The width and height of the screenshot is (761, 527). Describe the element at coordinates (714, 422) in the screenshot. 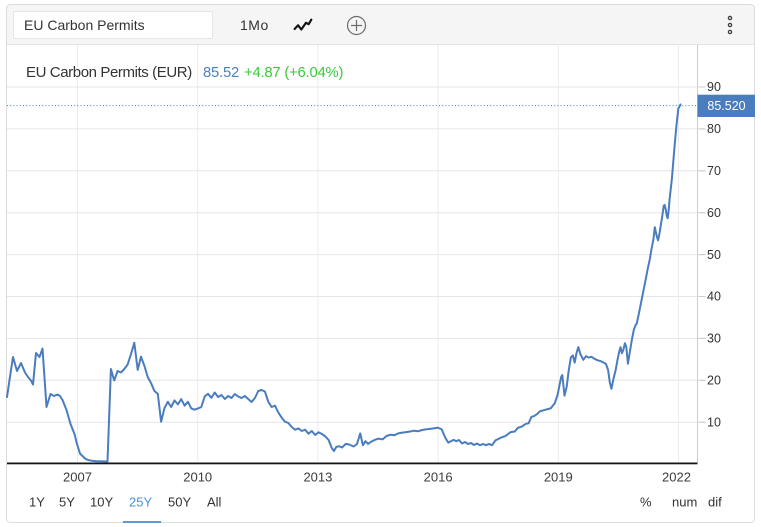

I see `svg-text: 10` at that location.